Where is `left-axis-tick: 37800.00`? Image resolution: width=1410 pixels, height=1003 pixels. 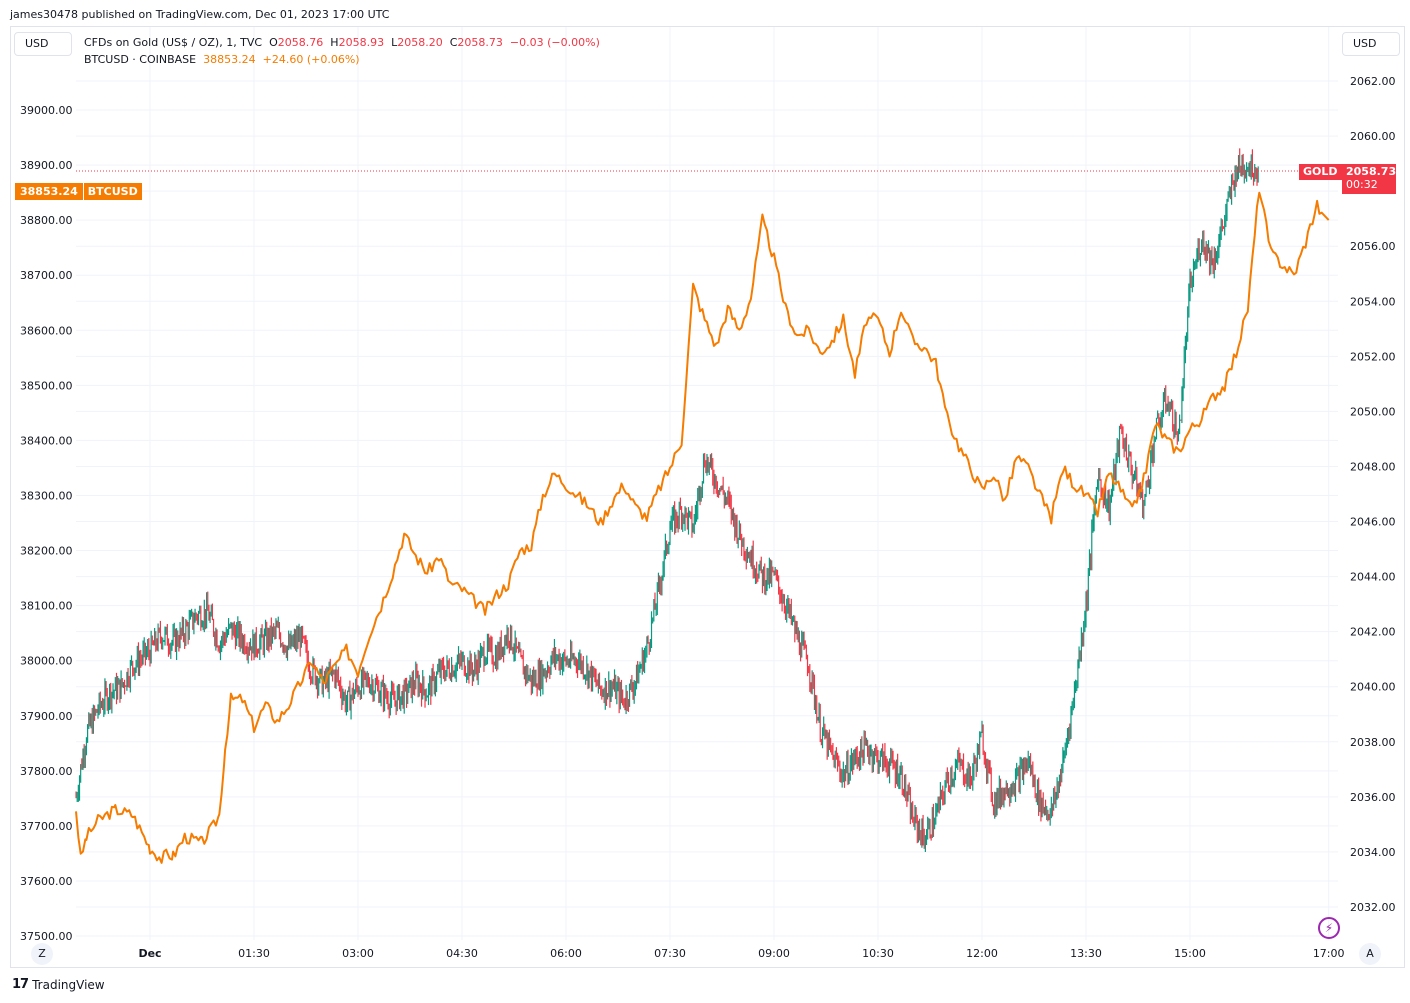
left-axis-tick: 37800.00 is located at coordinates (46, 771).